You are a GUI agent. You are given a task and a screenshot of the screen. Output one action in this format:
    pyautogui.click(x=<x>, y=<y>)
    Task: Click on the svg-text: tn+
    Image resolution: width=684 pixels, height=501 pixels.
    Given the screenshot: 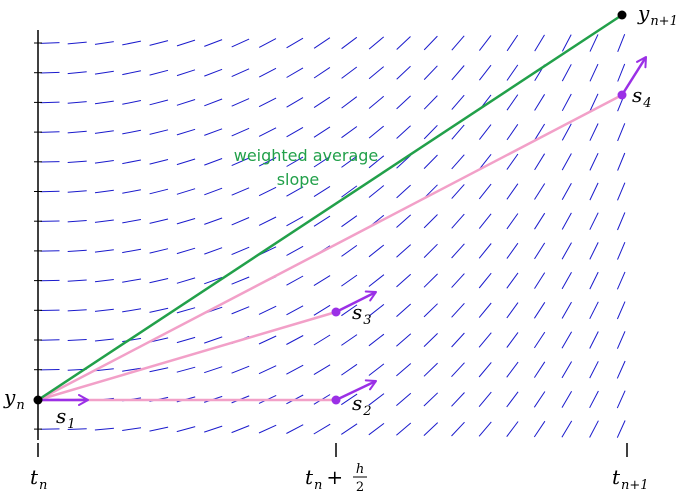 What is the action you would take?
    pyautogui.click(x=324, y=479)
    